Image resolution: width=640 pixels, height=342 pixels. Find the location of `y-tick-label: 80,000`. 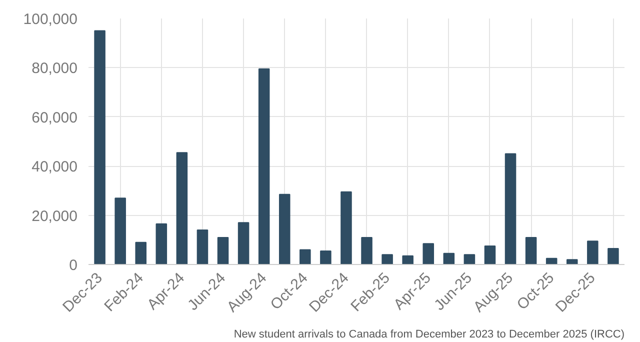

y-tick-label: 80,000 is located at coordinates (55, 69).